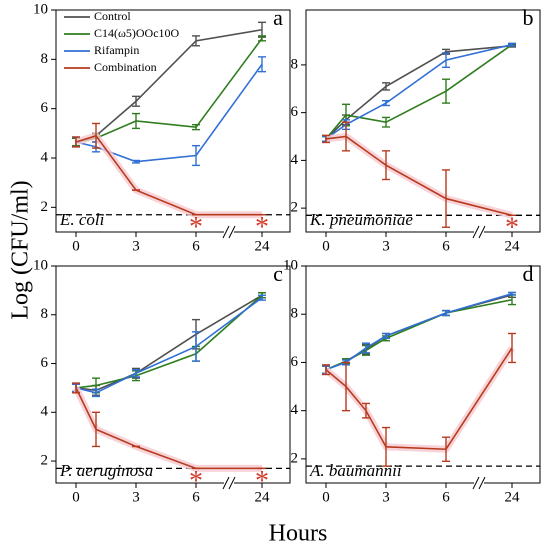  What do you see at coordinates (116, 50) in the screenshot?
I see `legend-label: Rifampin` at bounding box center [116, 50].